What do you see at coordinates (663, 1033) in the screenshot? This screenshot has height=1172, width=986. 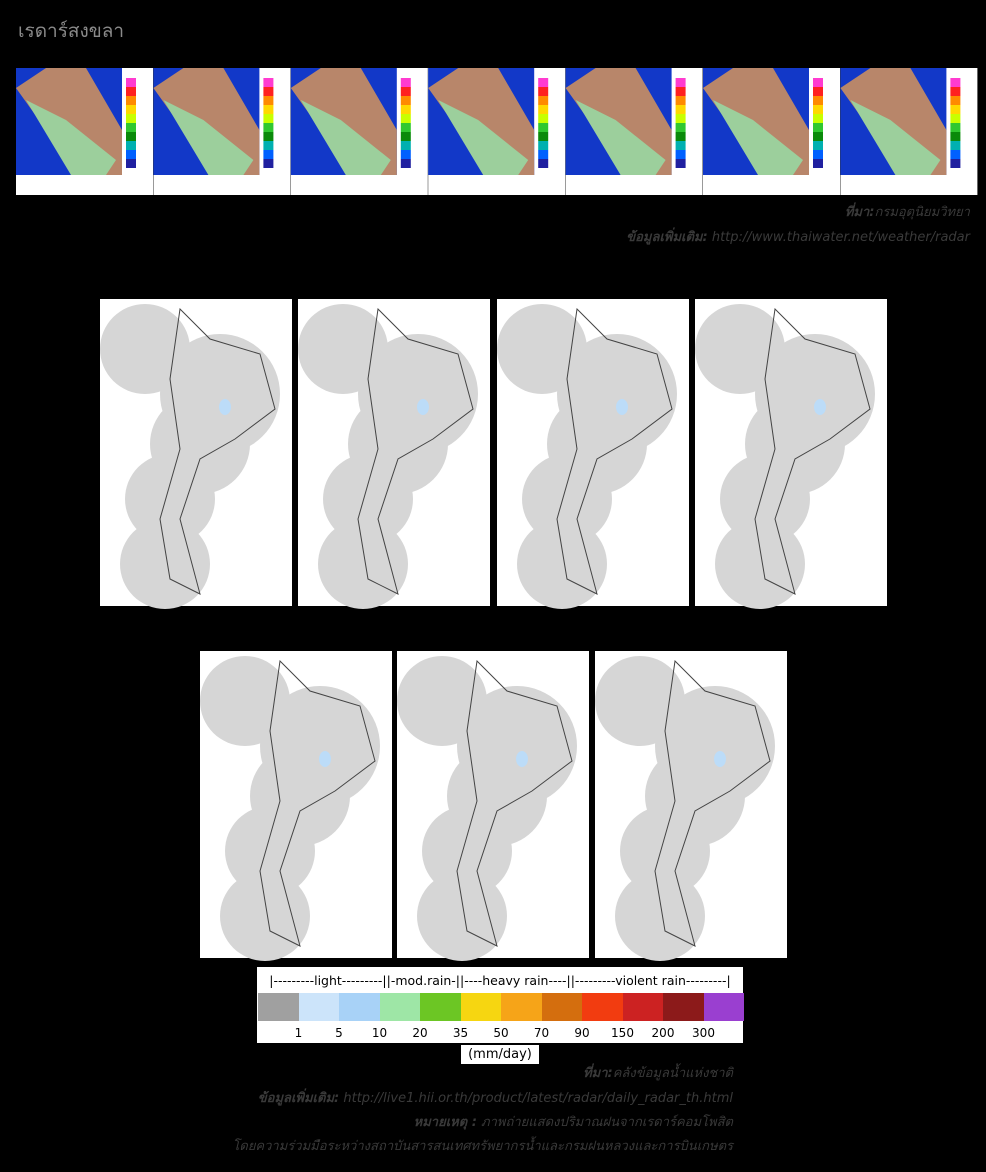 I see `legend-tick-label: 200` at bounding box center [663, 1033].